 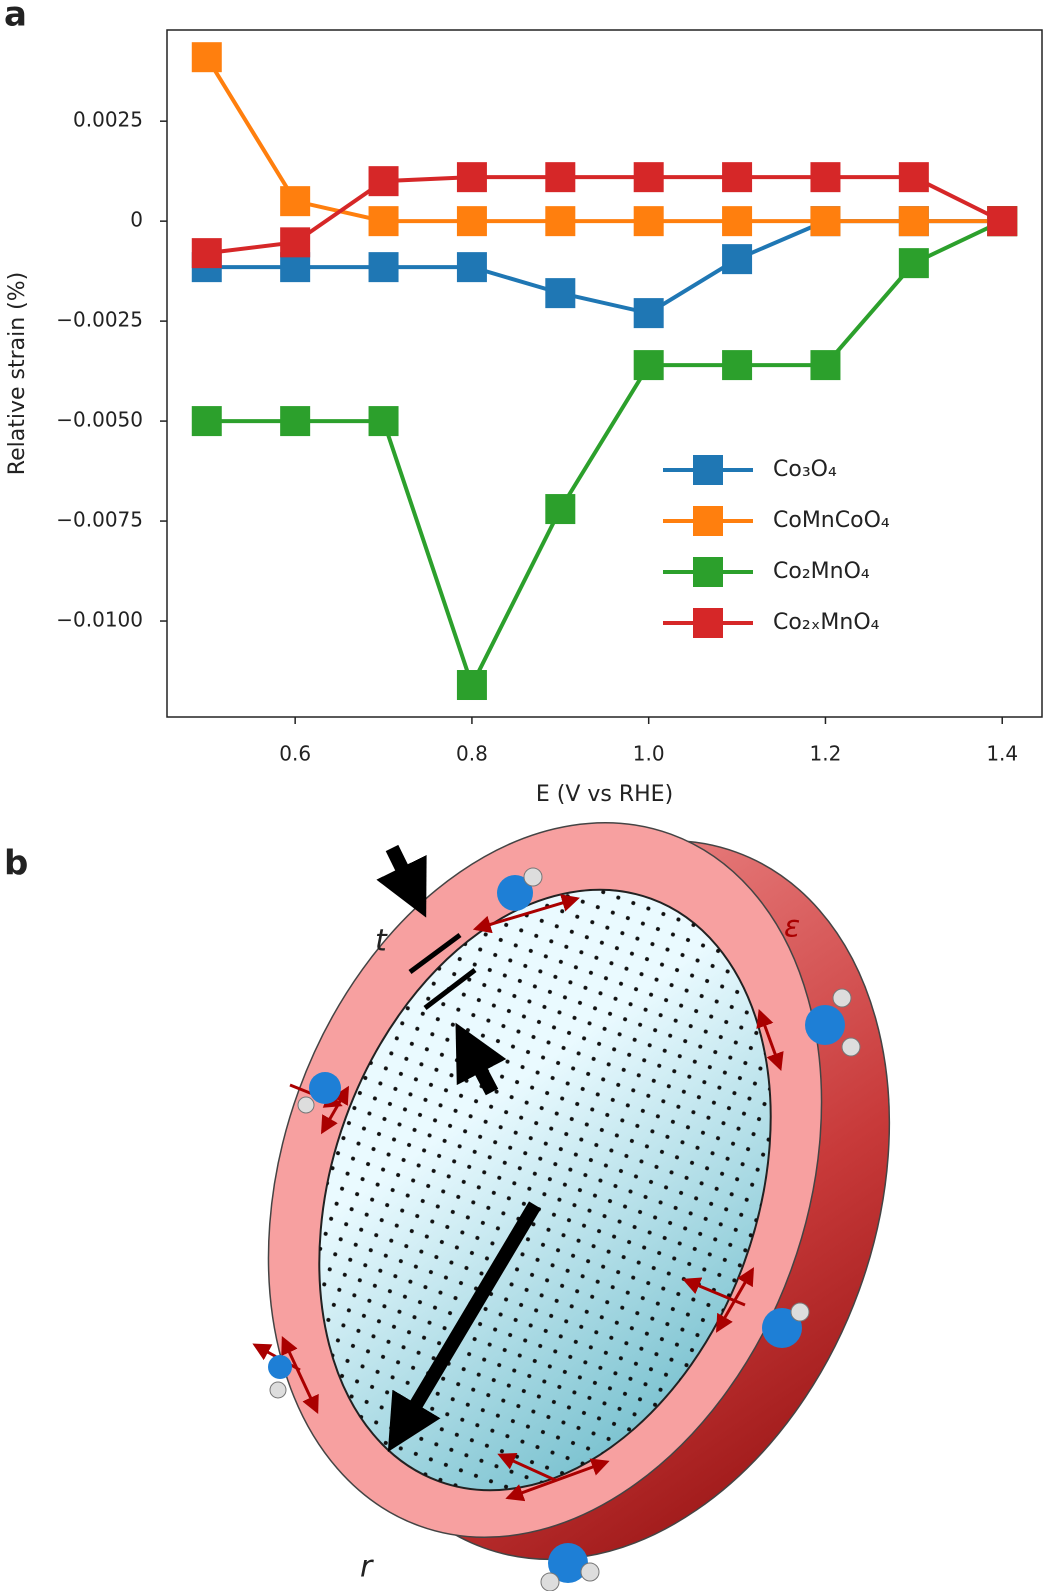 I want to click on y-tick-label: −0.0100, so click(x=99, y=620).